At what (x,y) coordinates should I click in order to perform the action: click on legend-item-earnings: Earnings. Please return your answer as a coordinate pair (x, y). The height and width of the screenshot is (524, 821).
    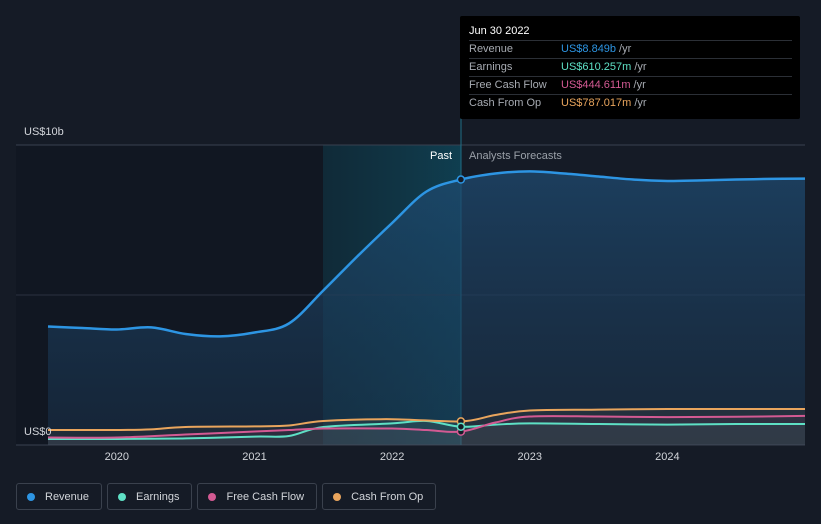
    Looking at the image, I should click on (150, 496).